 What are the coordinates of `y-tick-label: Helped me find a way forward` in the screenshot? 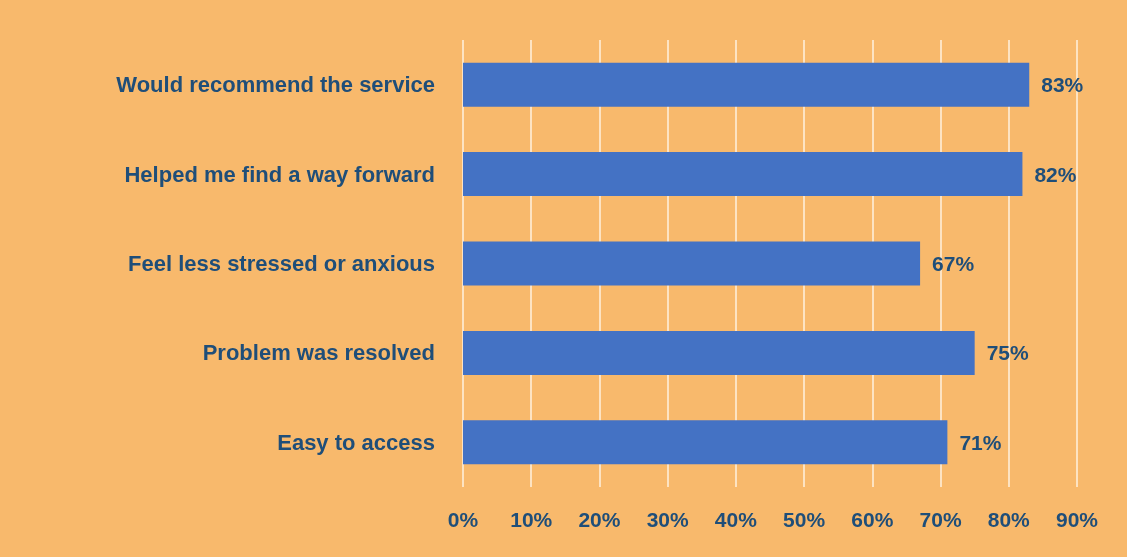 It's located at (279, 174).